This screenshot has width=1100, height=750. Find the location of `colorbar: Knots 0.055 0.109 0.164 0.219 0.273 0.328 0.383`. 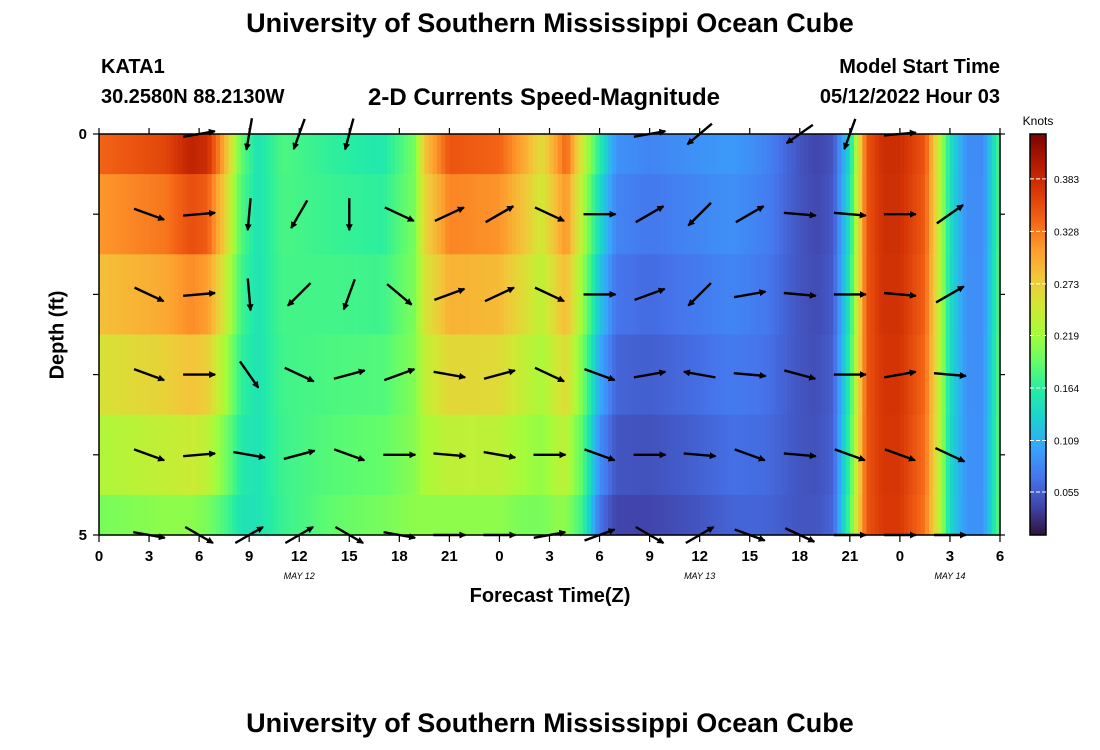

colorbar: Knots 0.055 0.109 0.164 0.219 0.273 0.328 0.383 is located at coordinates (1051, 325).